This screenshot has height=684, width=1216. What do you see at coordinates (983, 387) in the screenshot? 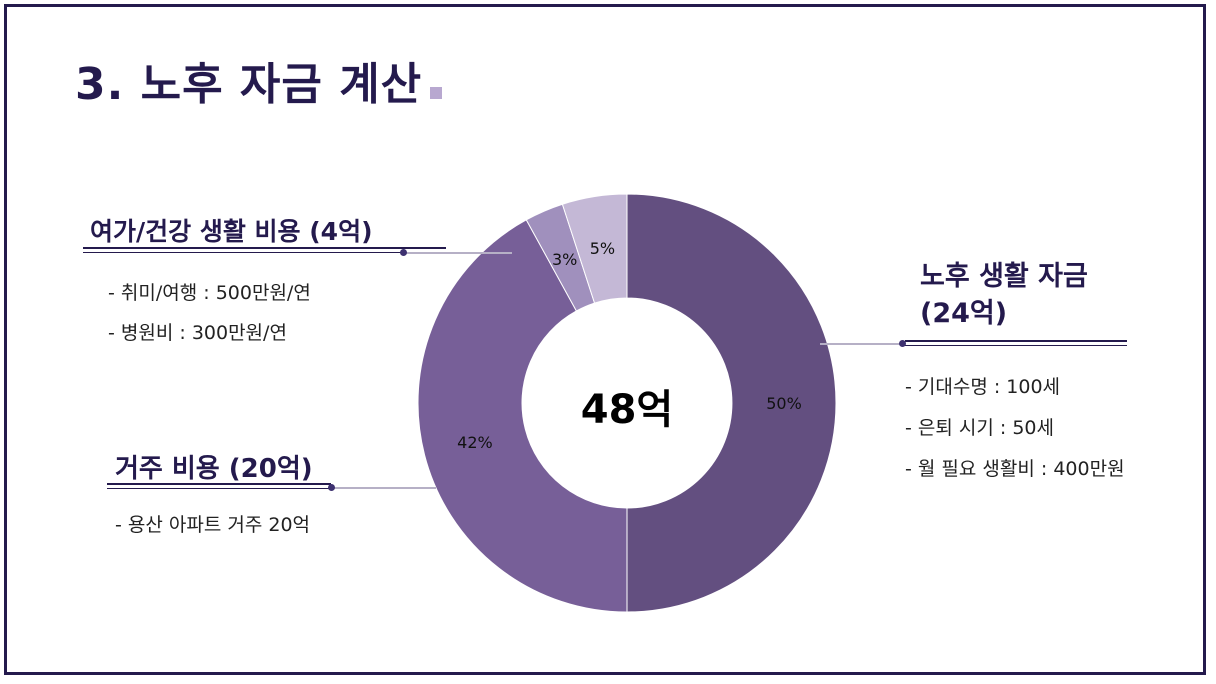
I see `living-item-life-expectancy: - 기대수명 : 100세` at bounding box center [983, 387].